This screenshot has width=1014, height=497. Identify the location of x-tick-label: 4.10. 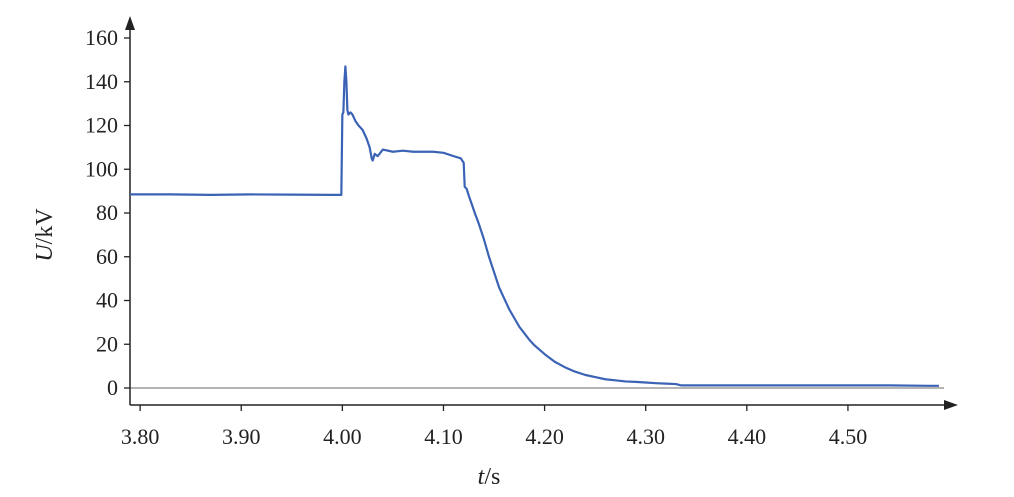
(443, 436).